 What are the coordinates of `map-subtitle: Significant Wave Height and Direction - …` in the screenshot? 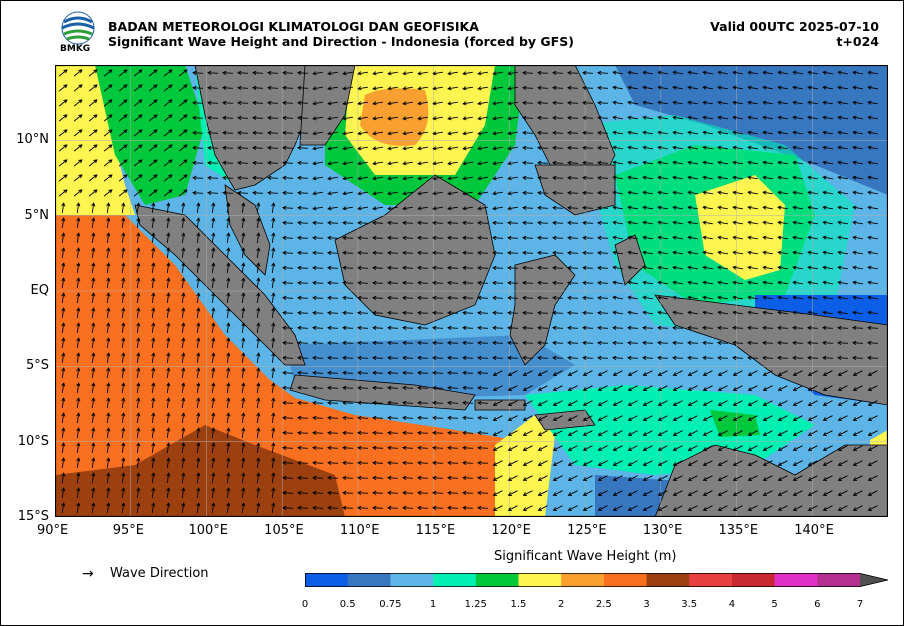 It's located at (341, 41).